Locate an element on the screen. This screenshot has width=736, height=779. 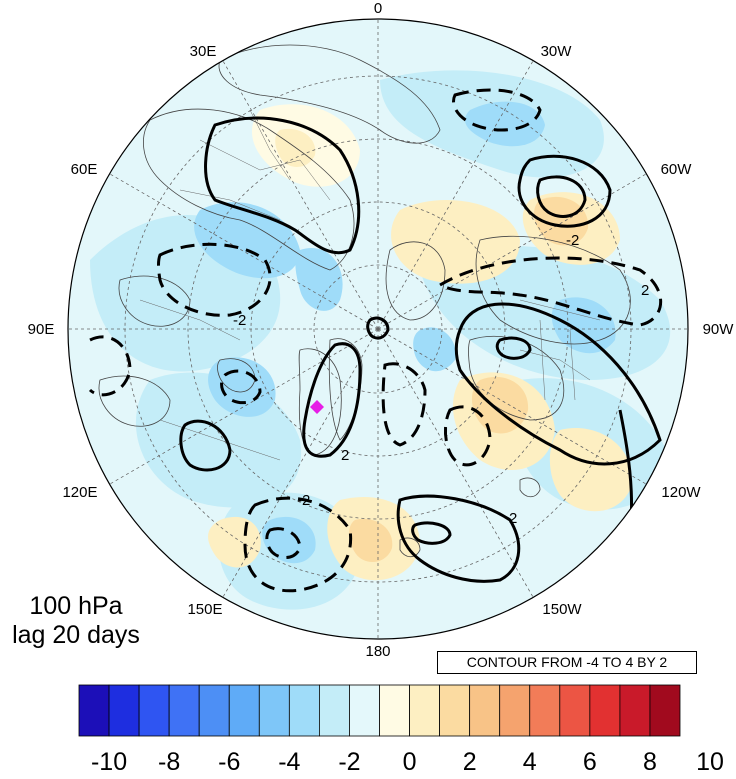
lon-label-150e: 150E is located at coordinates (204, 609).